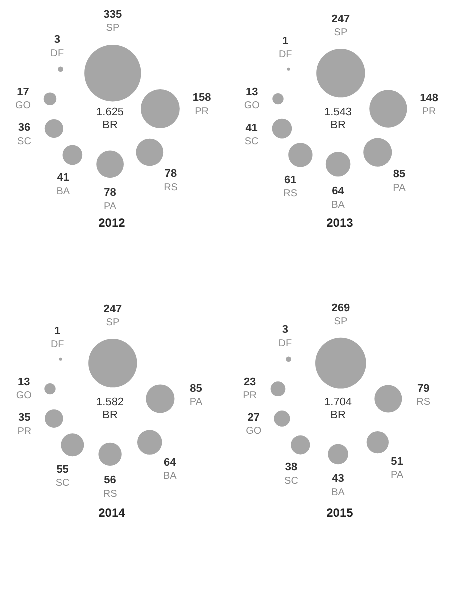 The image size is (464, 596). What do you see at coordinates (338, 402) in the screenshot?
I see `text: 1.704` at bounding box center [338, 402].